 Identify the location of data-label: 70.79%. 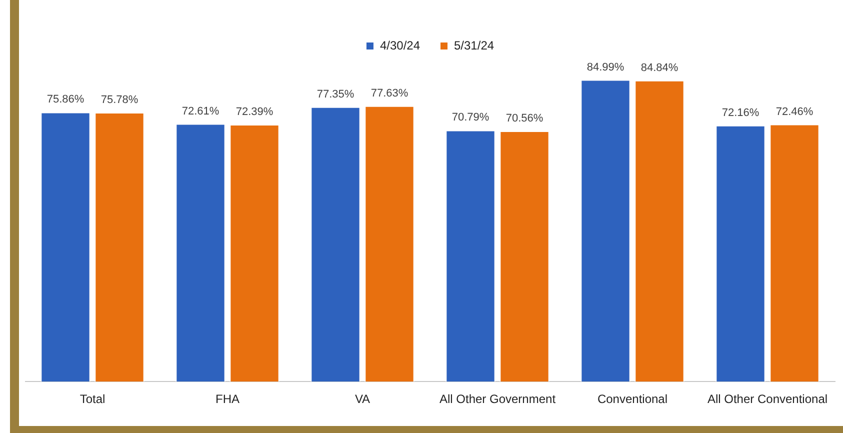
(471, 118).